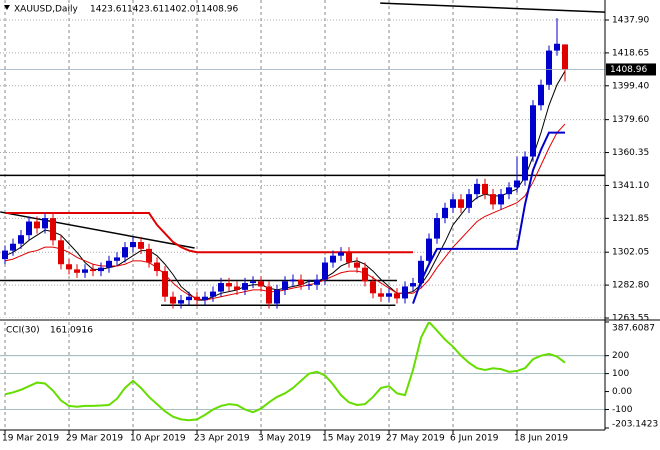 This screenshot has height=450, width=660. What do you see at coordinates (630, 286) in the screenshot?
I see `y-tick-label: 1282.80` at bounding box center [630, 286].